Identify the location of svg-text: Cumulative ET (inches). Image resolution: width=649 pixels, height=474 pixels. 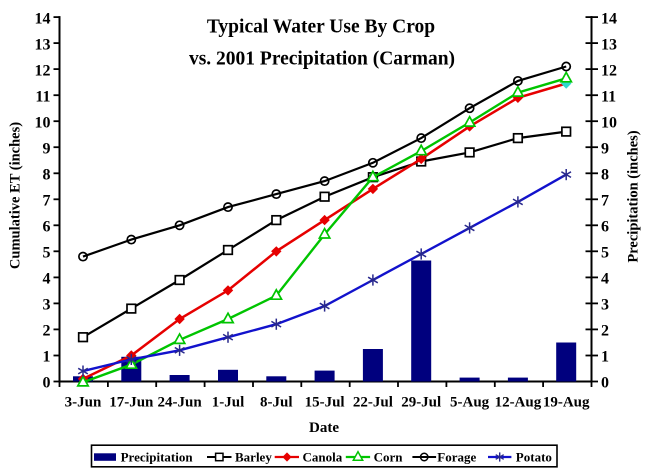
(16, 195).